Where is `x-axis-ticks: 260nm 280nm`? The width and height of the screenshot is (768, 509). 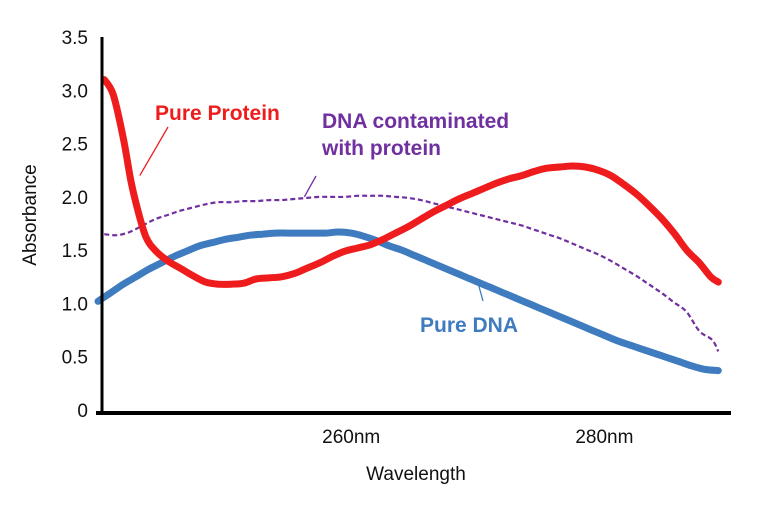 x-axis-ticks: 260nm 280nm is located at coordinates (477, 437).